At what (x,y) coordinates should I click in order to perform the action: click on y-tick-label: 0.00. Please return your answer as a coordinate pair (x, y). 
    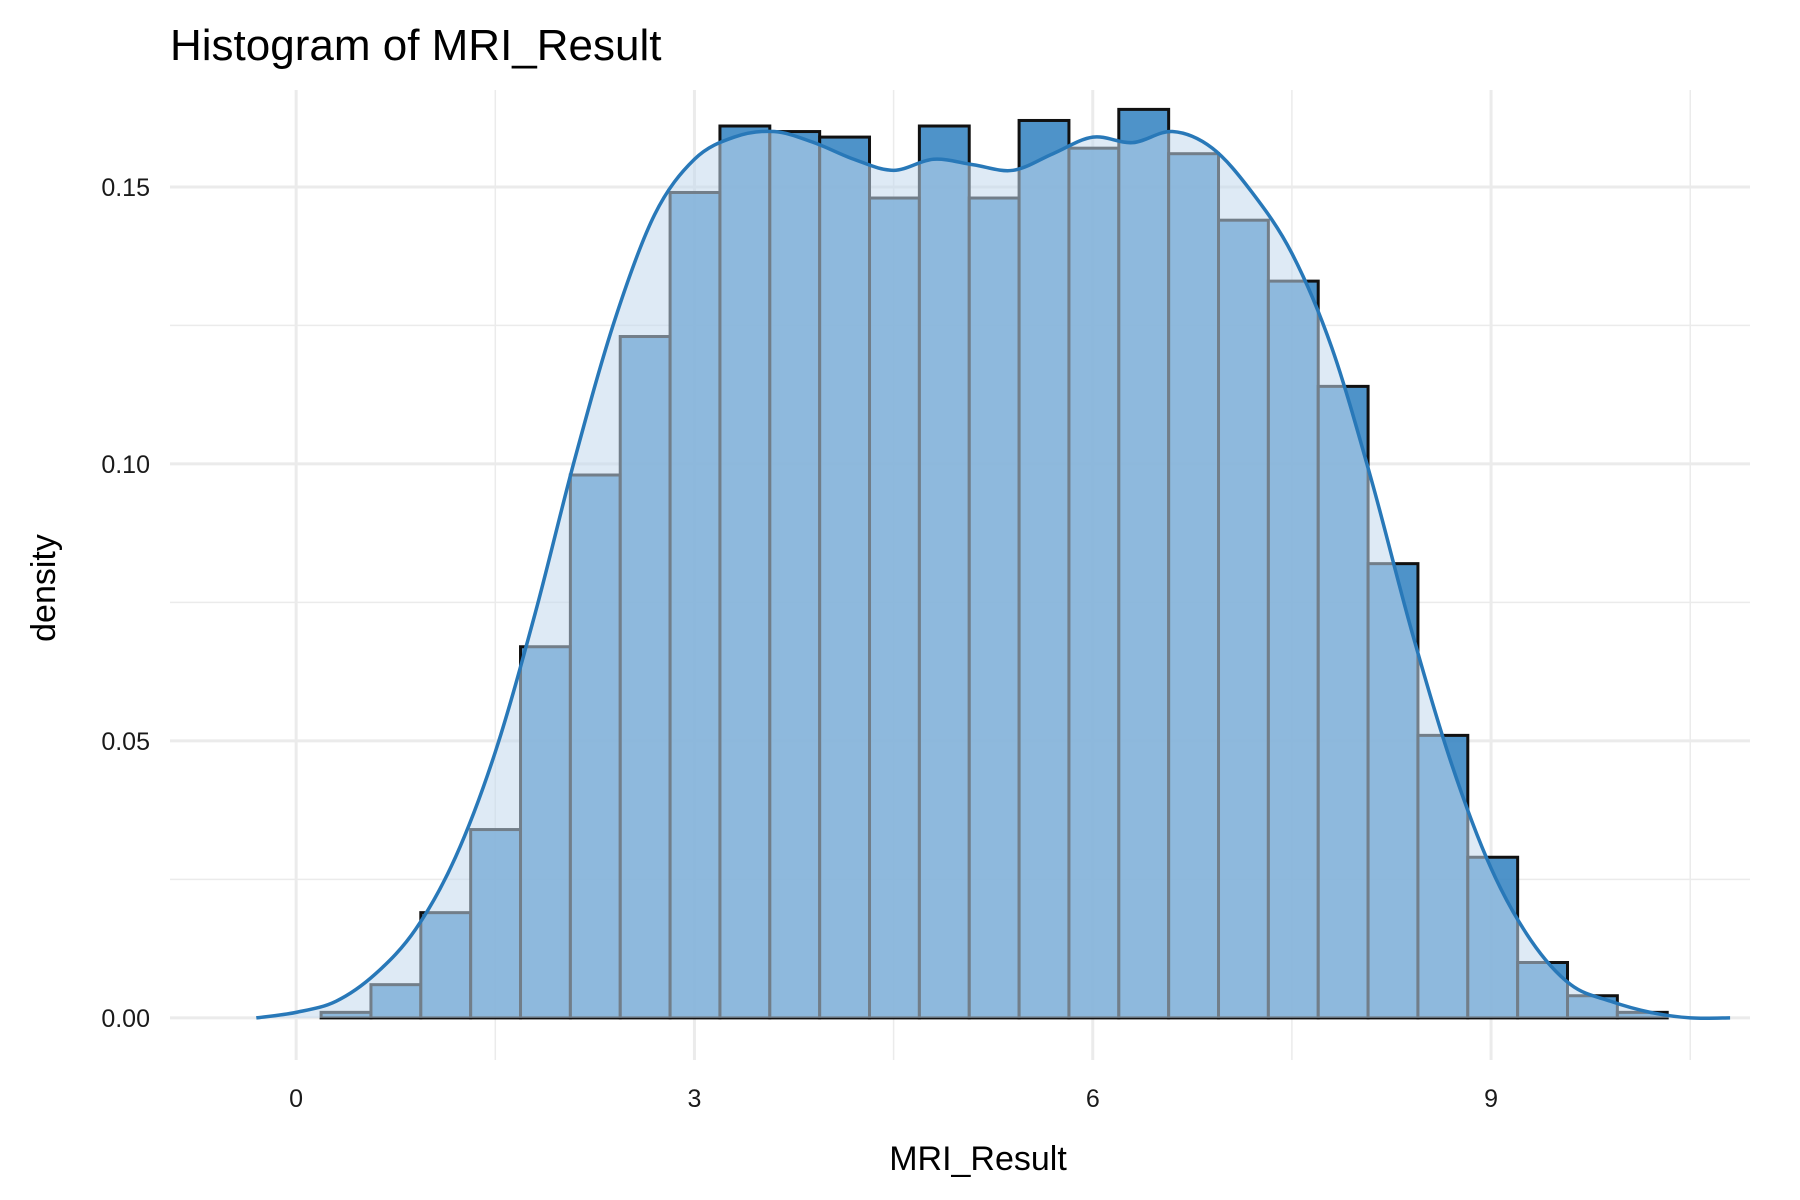
    Looking at the image, I should click on (125, 1019).